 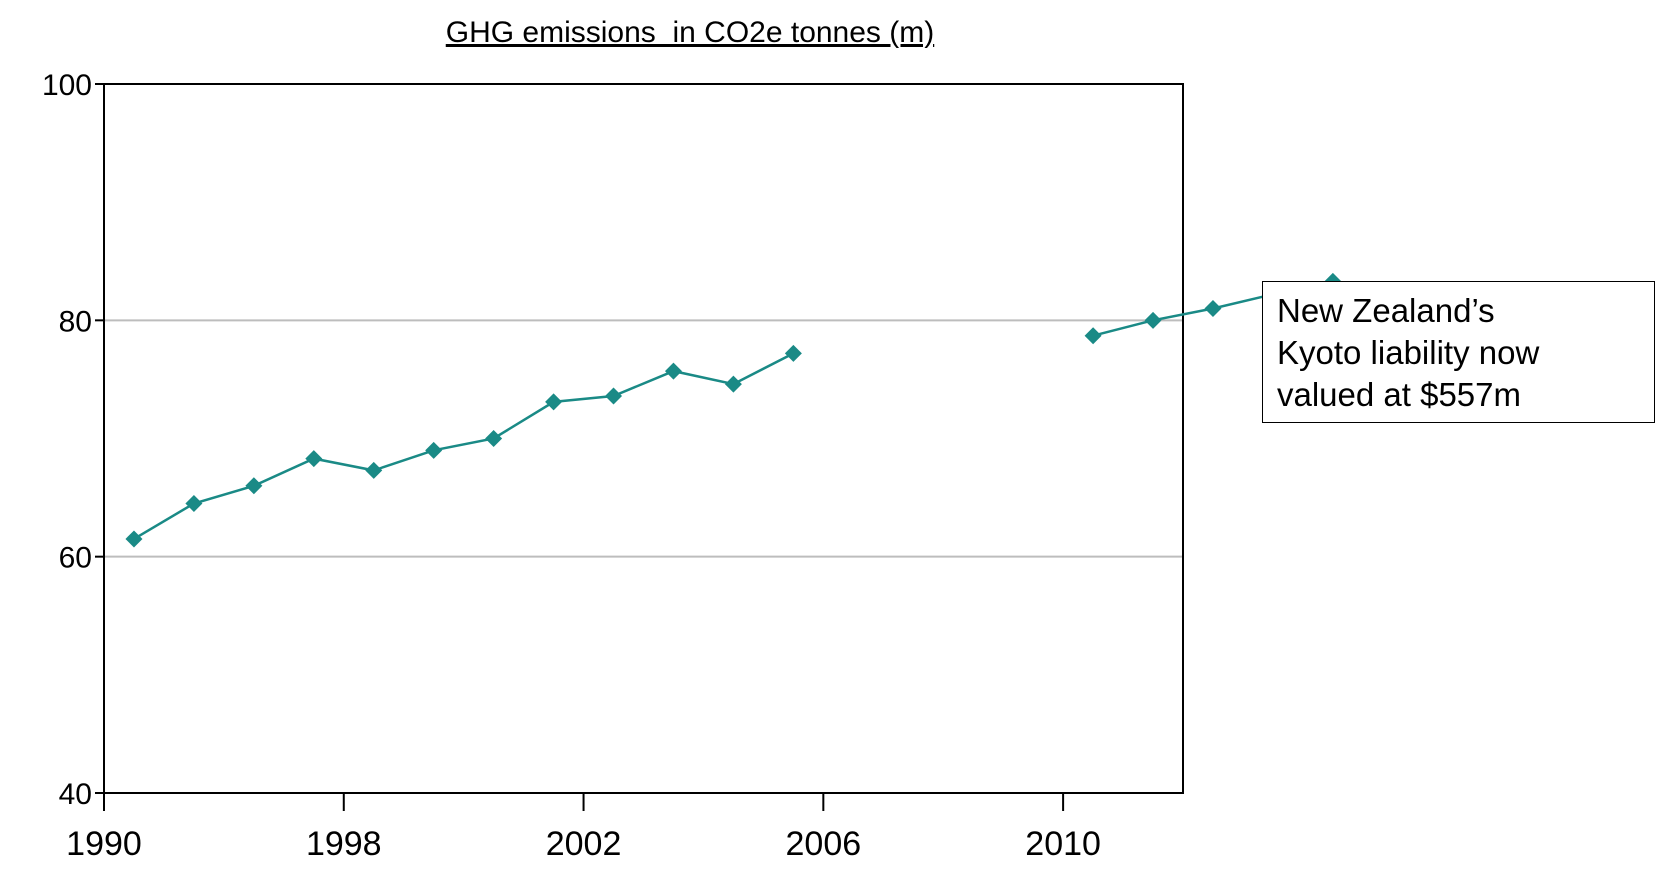 I want to click on annotation-line: New Zealand’s, so click(x=1386, y=310).